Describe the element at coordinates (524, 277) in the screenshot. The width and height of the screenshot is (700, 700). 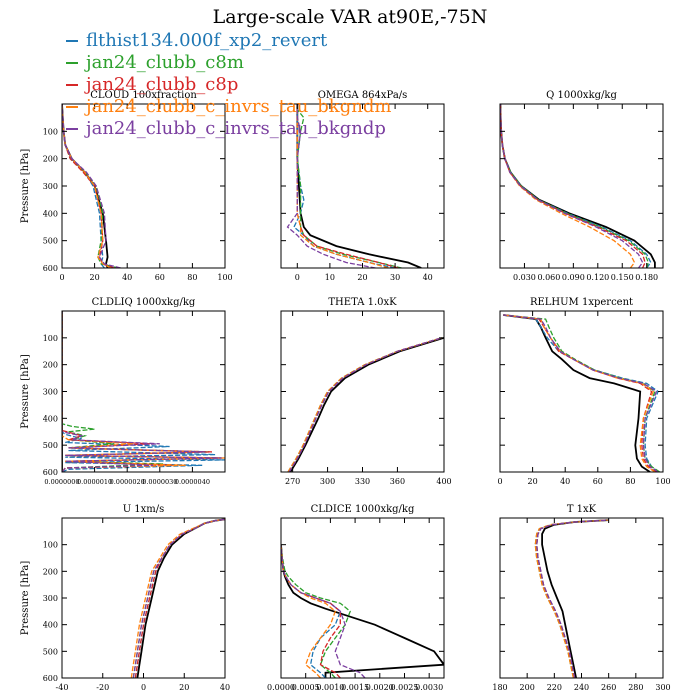
I see `x-tick-label: 0.030` at that location.